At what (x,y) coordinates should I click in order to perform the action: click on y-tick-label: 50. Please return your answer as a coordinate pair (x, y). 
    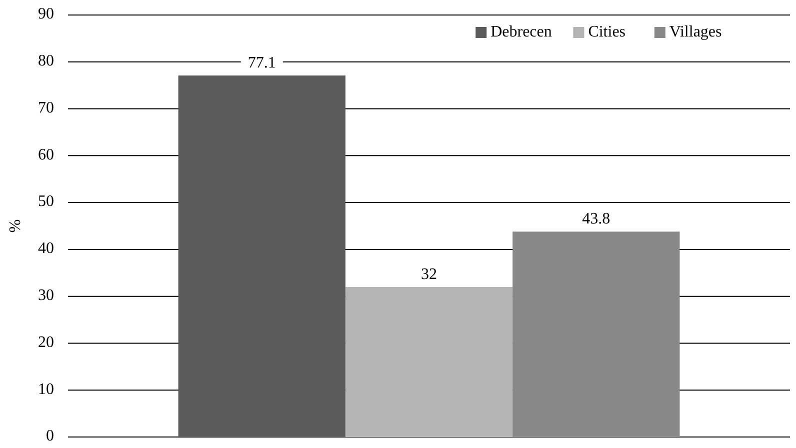
    Looking at the image, I should click on (46, 201).